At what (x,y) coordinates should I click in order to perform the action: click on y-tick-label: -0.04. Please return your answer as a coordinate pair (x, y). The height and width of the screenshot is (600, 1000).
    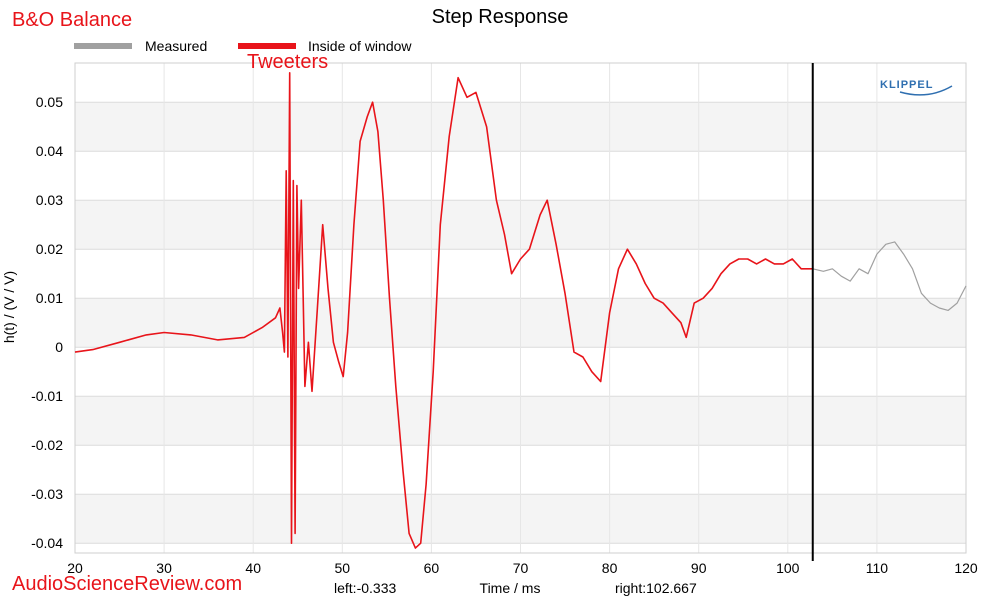
    Looking at the image, I should click on (47, 543).